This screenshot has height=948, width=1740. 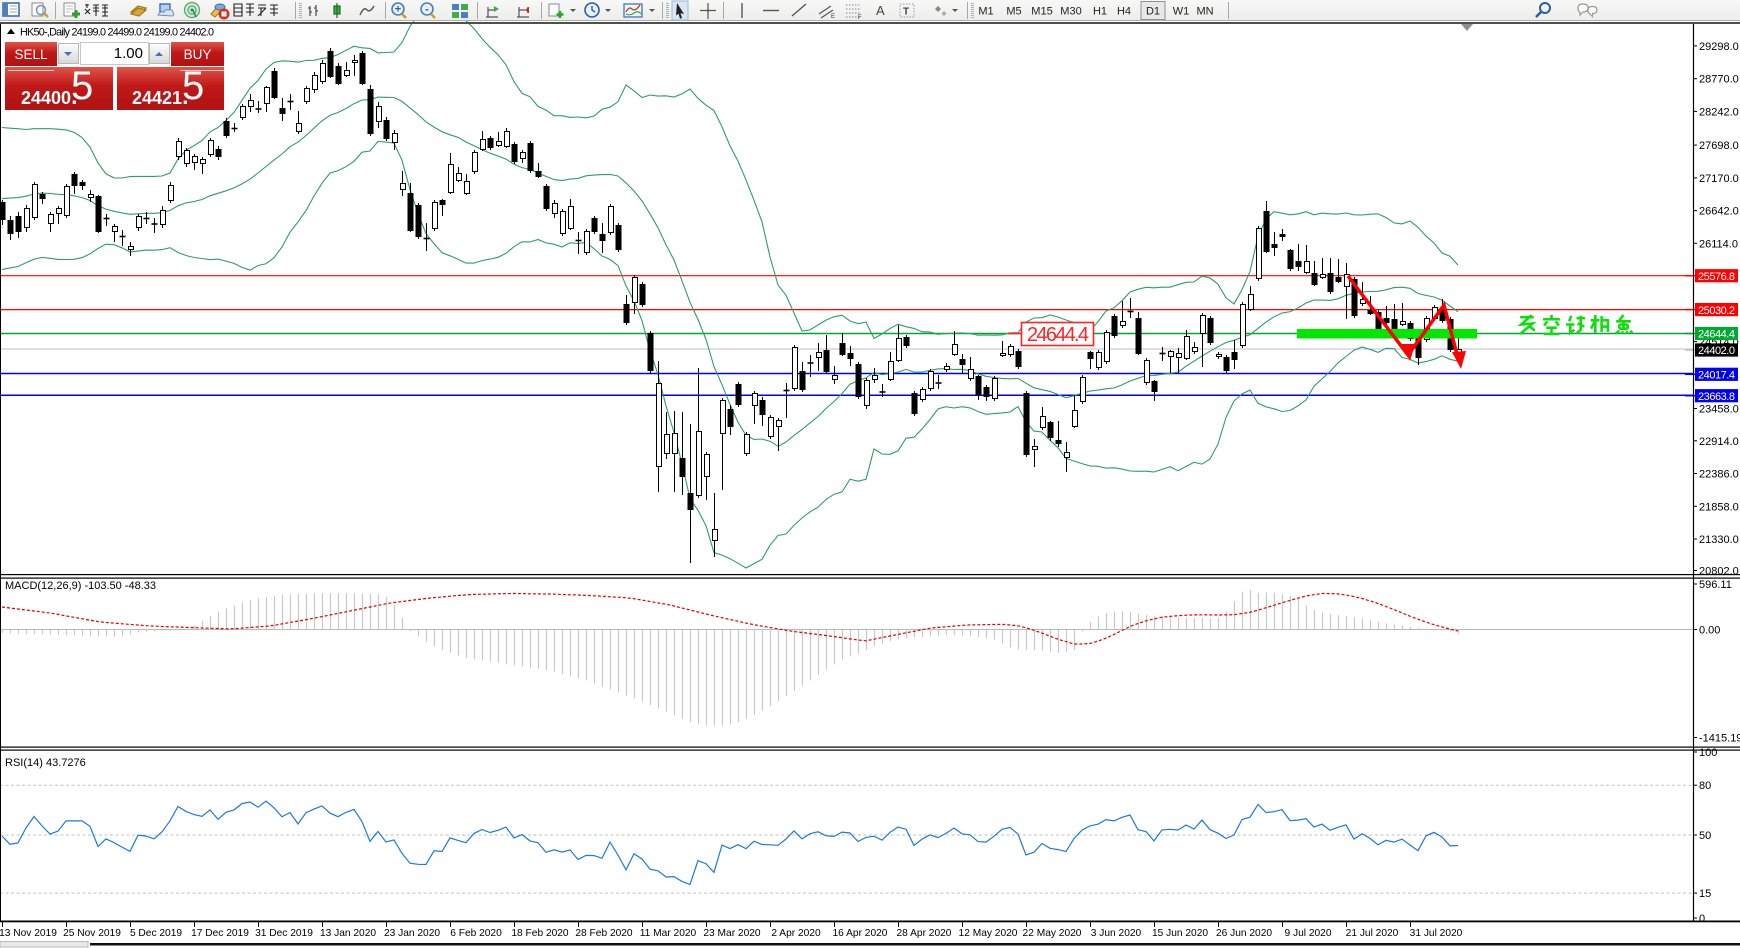 I want to click on svg-text: M1, so click(x=985, y=12).